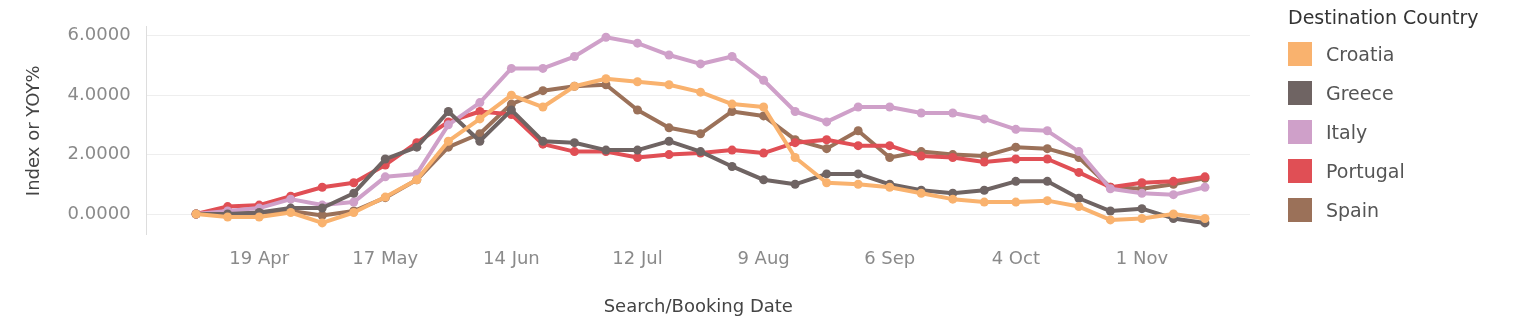  What do you see at coordinates (890, 258) in the screenshot?
I see `x-tick-label: 6 Sep` at bounding box center [890, 258].